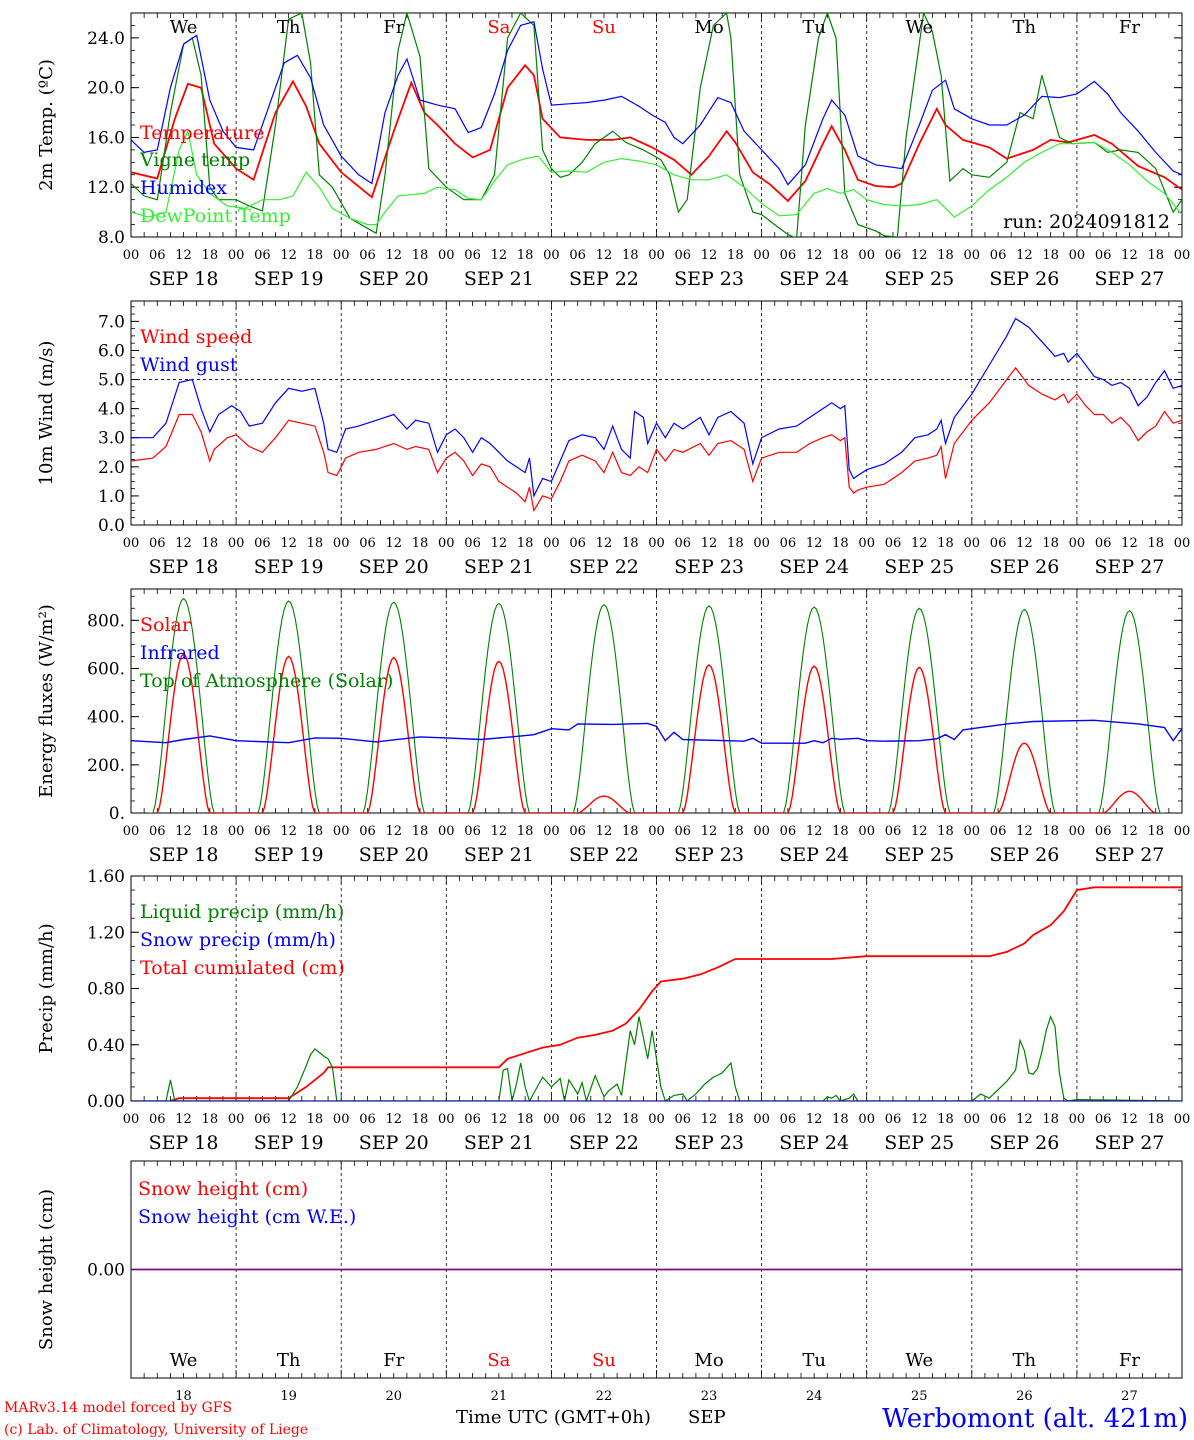  I want to click on y-tick-label: 24.0, so click(106, 39).